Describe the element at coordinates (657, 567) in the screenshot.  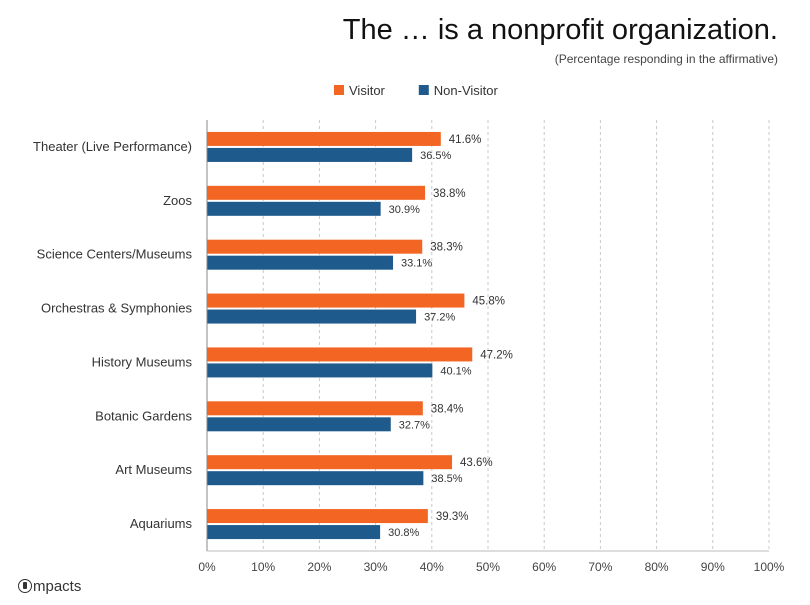
I see `x-tick-label: 80%` at that location.